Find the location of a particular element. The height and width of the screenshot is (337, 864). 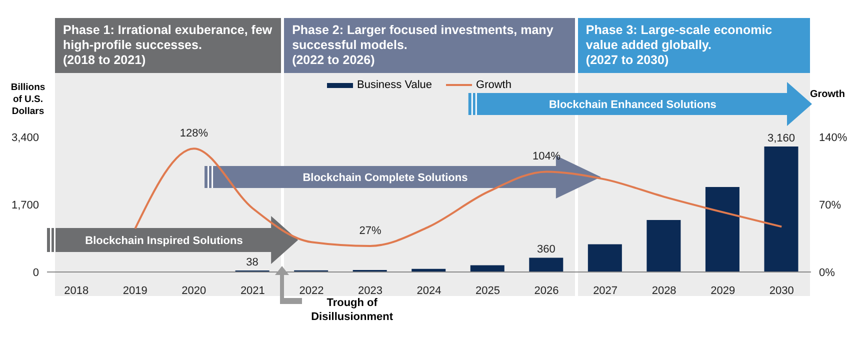

x-tick-label: 2018 is located at coordinates (76, 290).